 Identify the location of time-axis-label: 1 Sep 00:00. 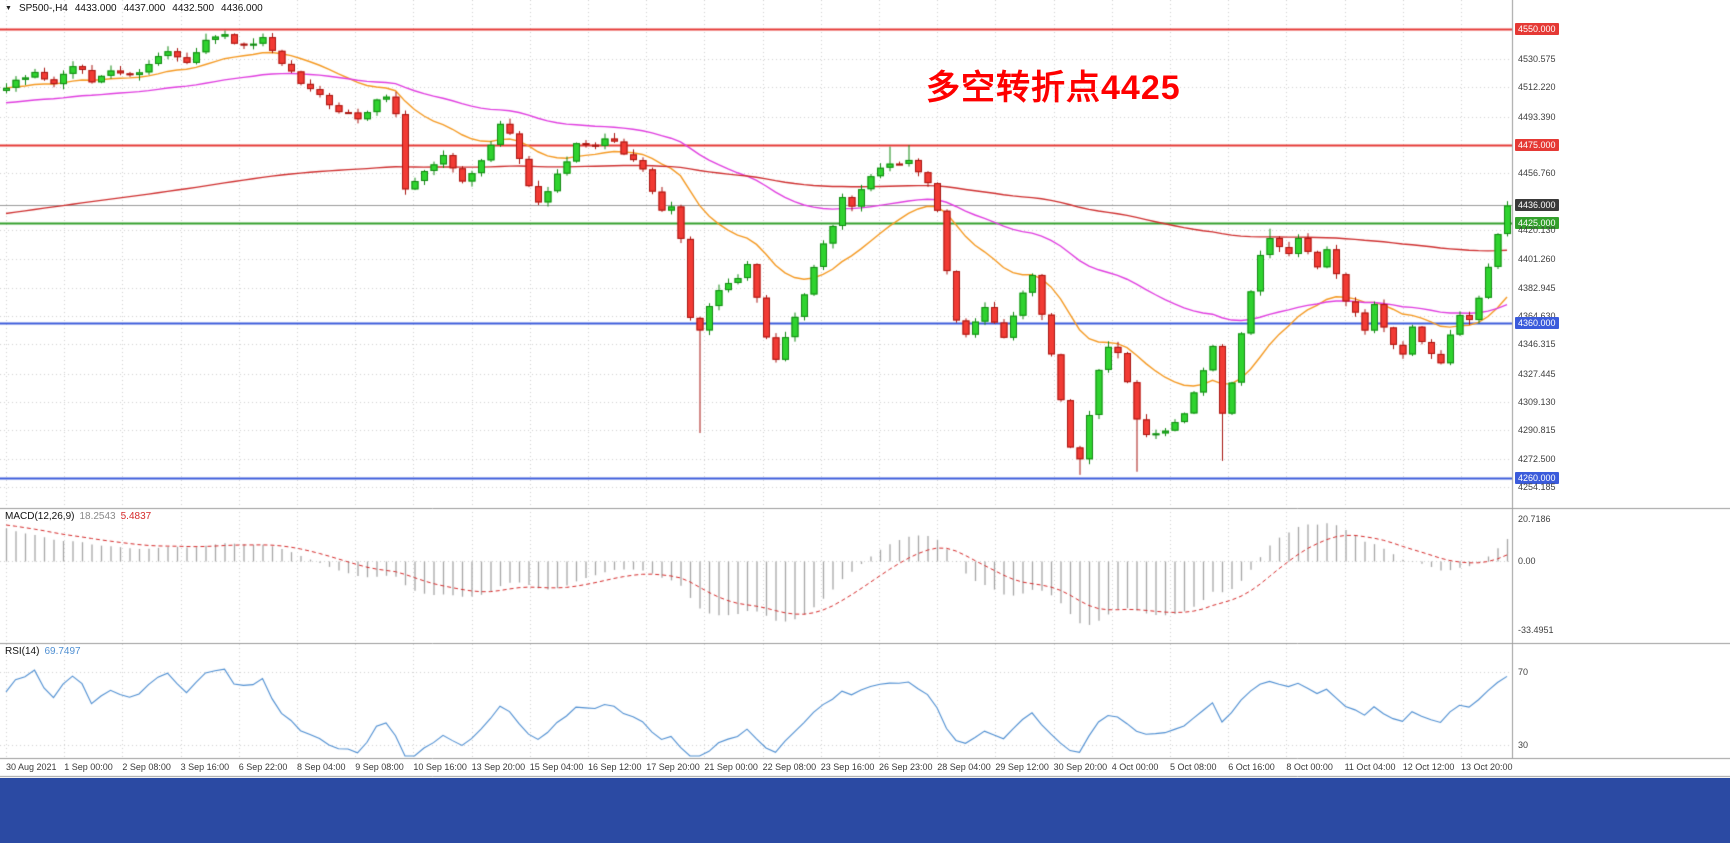
(88, 767).